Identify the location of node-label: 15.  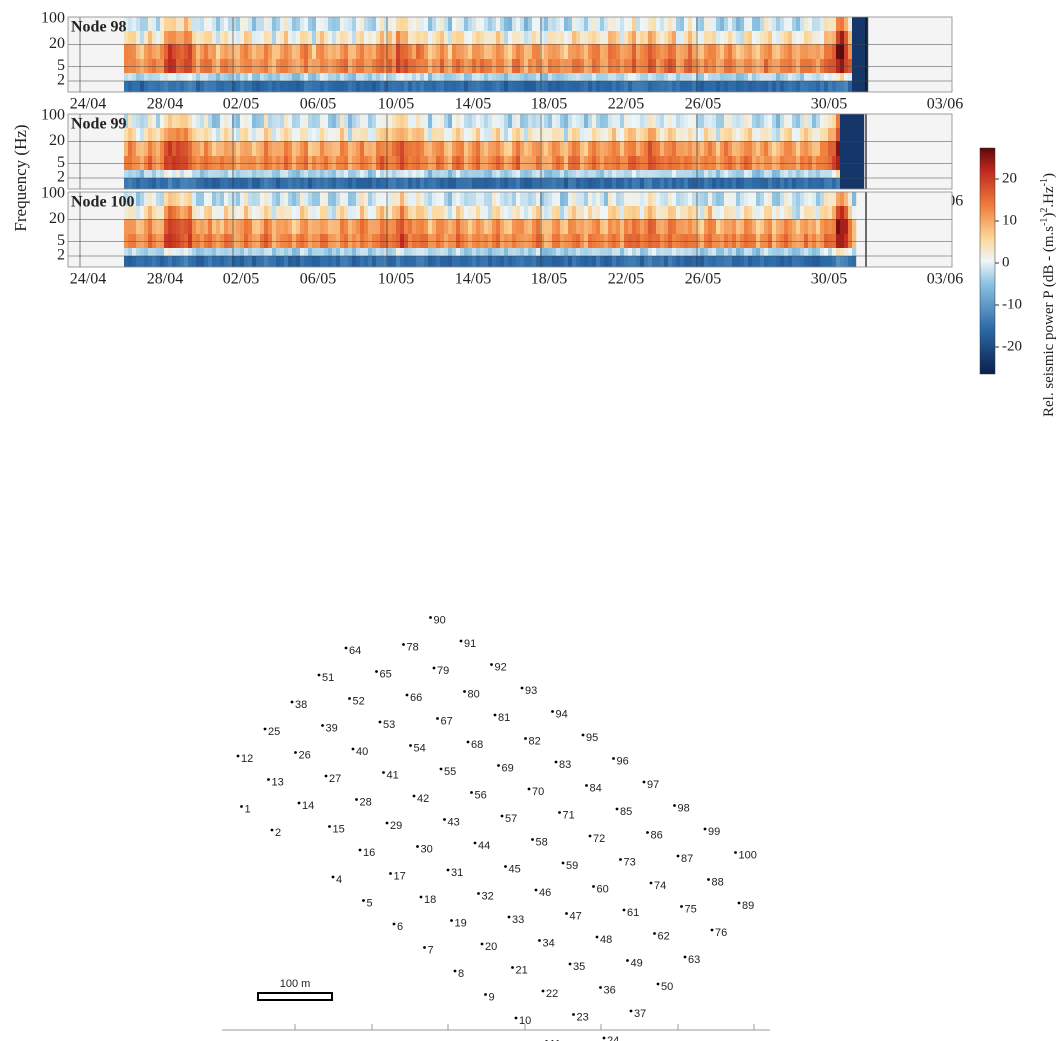
(339, 829).